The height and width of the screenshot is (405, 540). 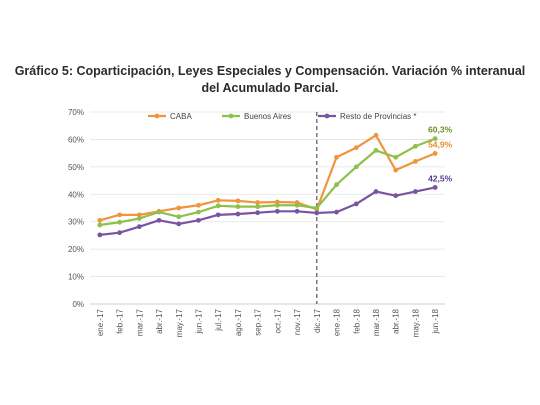 I want to click on x-tick-label: dic.-17, so click(x=317, y=320).